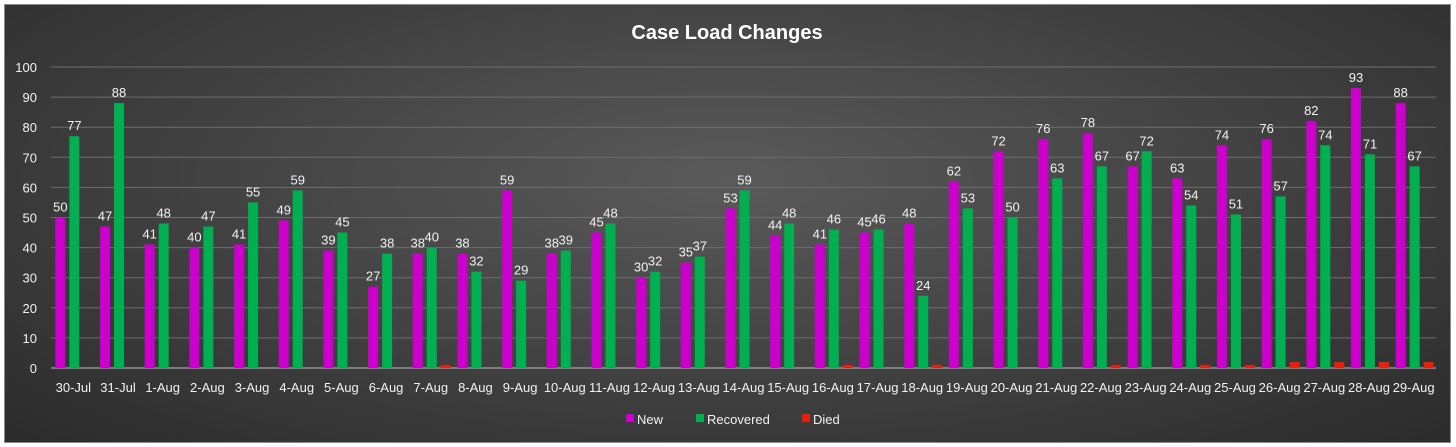 The image size is (1456, 447). Describe the element at coordinates (1414, 387) in the screenshot. I see `x-tick-label: 29-Aug` at that location.